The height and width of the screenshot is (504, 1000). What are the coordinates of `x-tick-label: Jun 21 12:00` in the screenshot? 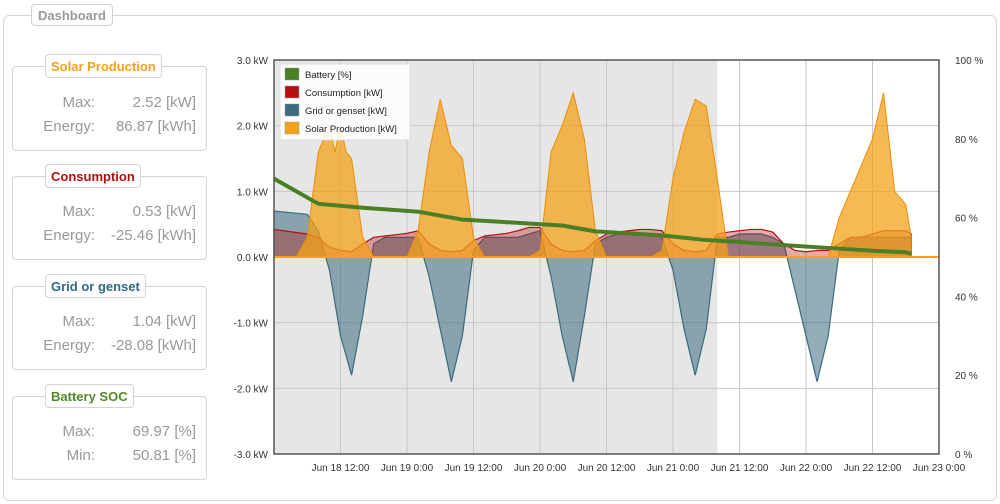 It's located at (740, 468).